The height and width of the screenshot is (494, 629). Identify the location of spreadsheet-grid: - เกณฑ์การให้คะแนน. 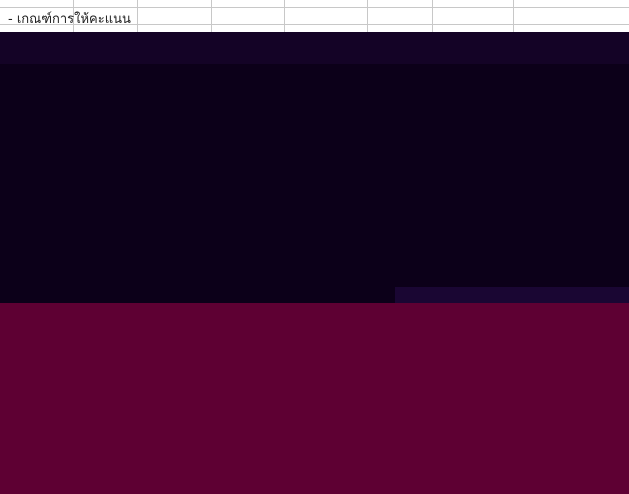
(314, 16).